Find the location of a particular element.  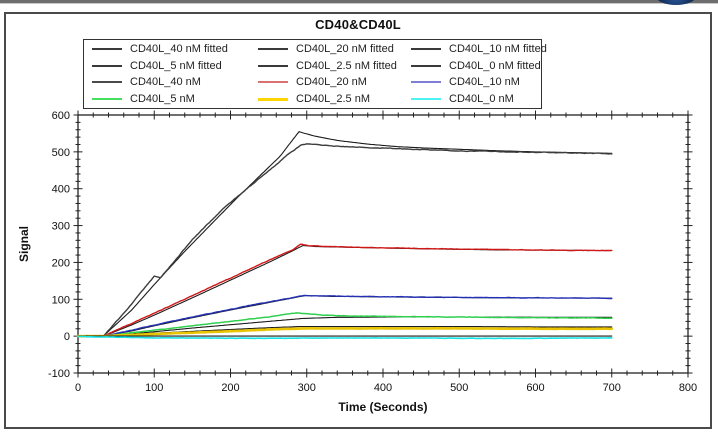

legend-label: CD40L_20 nM fitted is located at coordinates (345, 49).